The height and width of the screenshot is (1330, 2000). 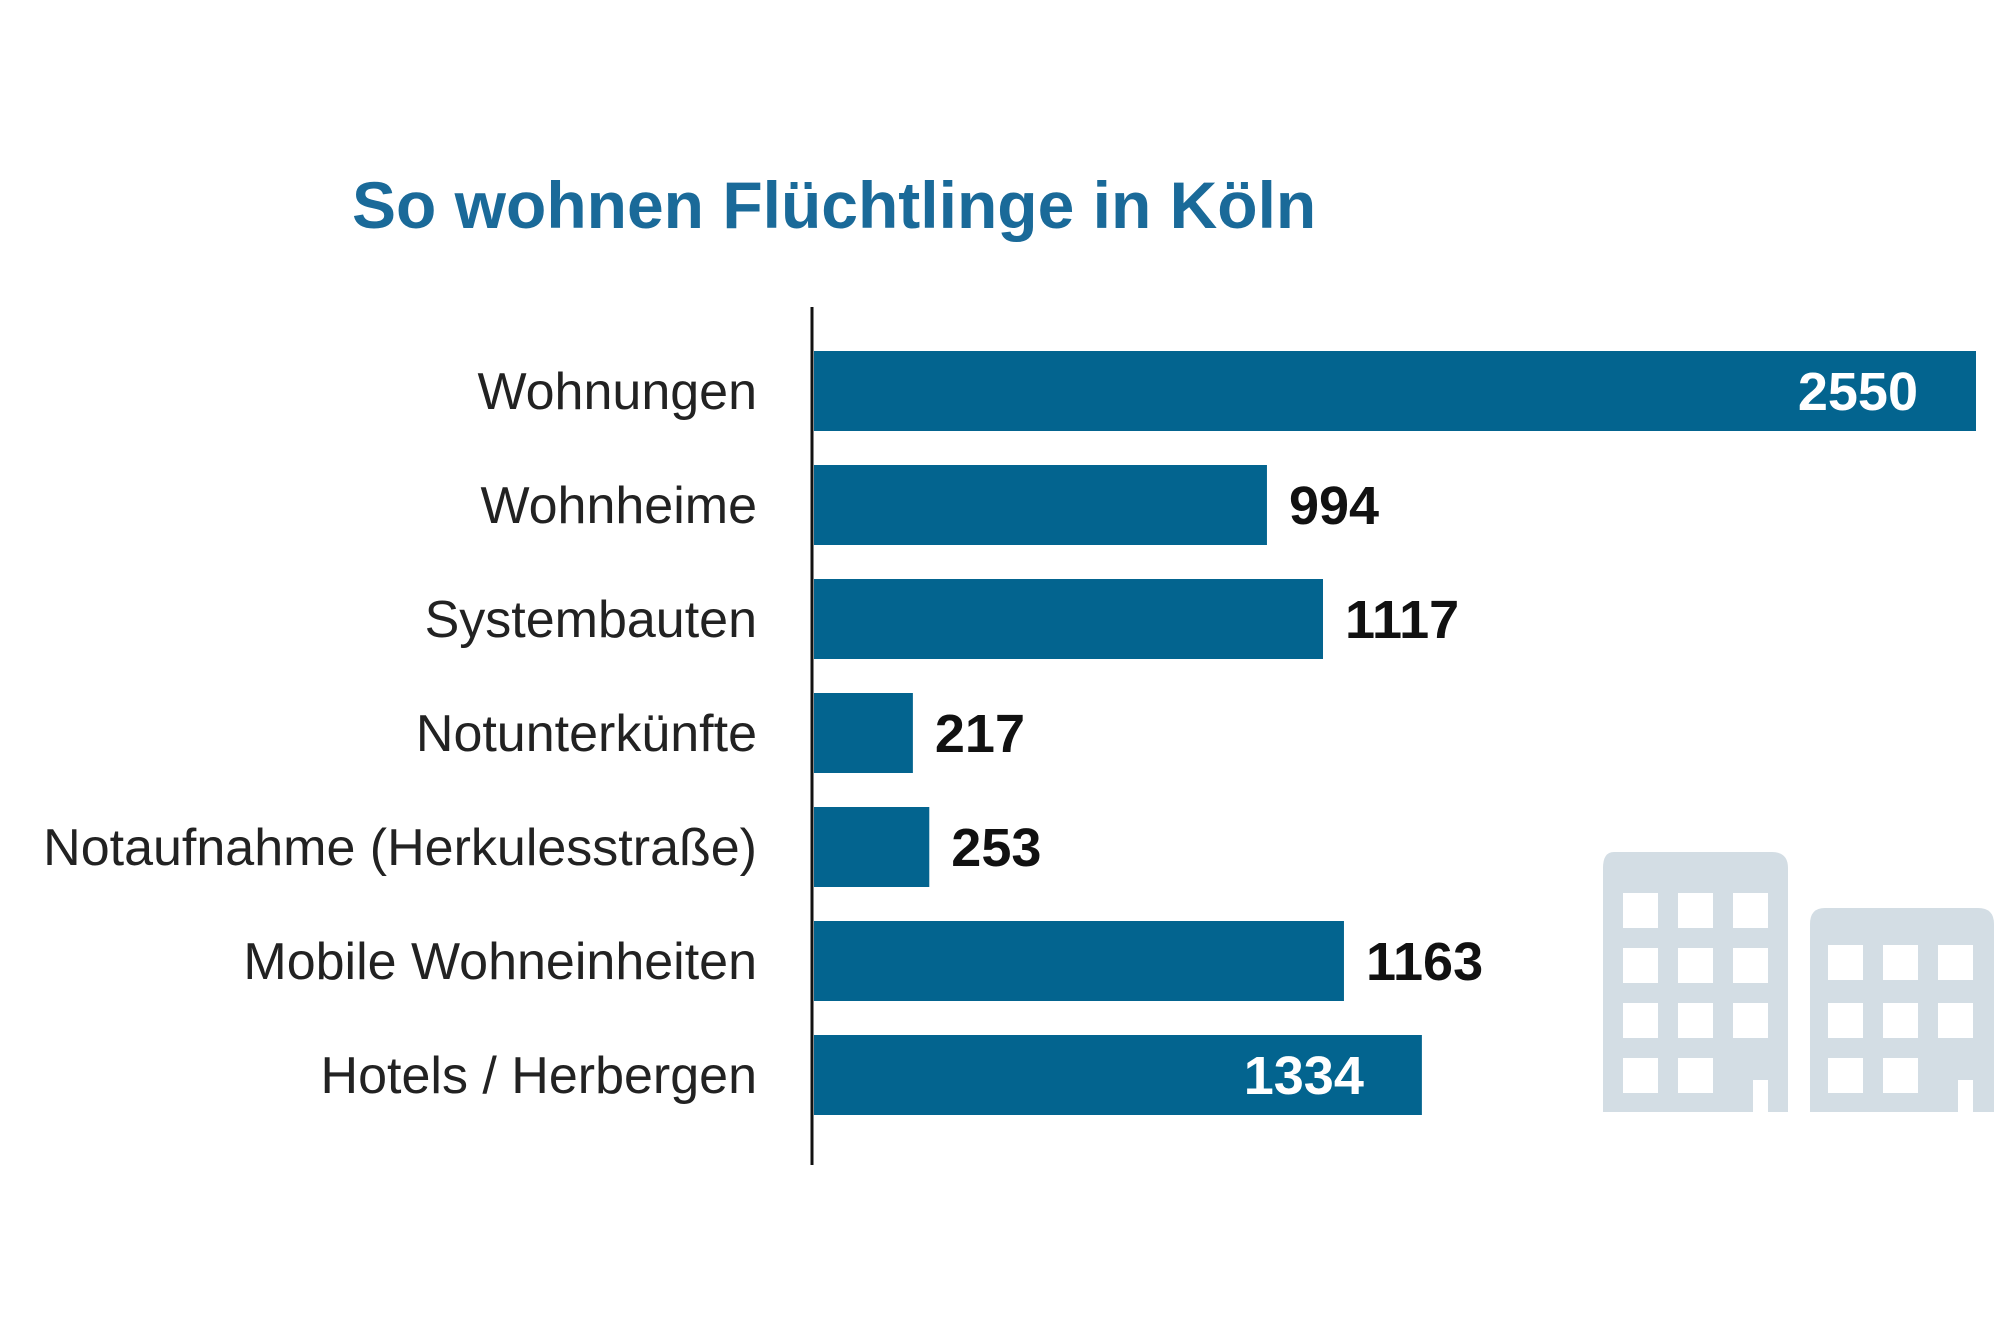 I want to click on value-label-2: 1117, so click(x=1402, y=620).